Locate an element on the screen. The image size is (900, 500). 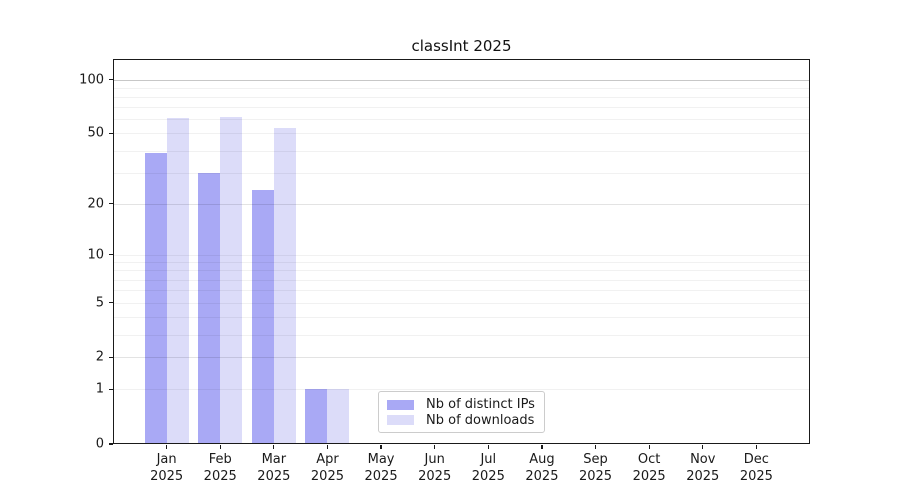
y-tick-label: 1 is located at coordinates (99, 389).